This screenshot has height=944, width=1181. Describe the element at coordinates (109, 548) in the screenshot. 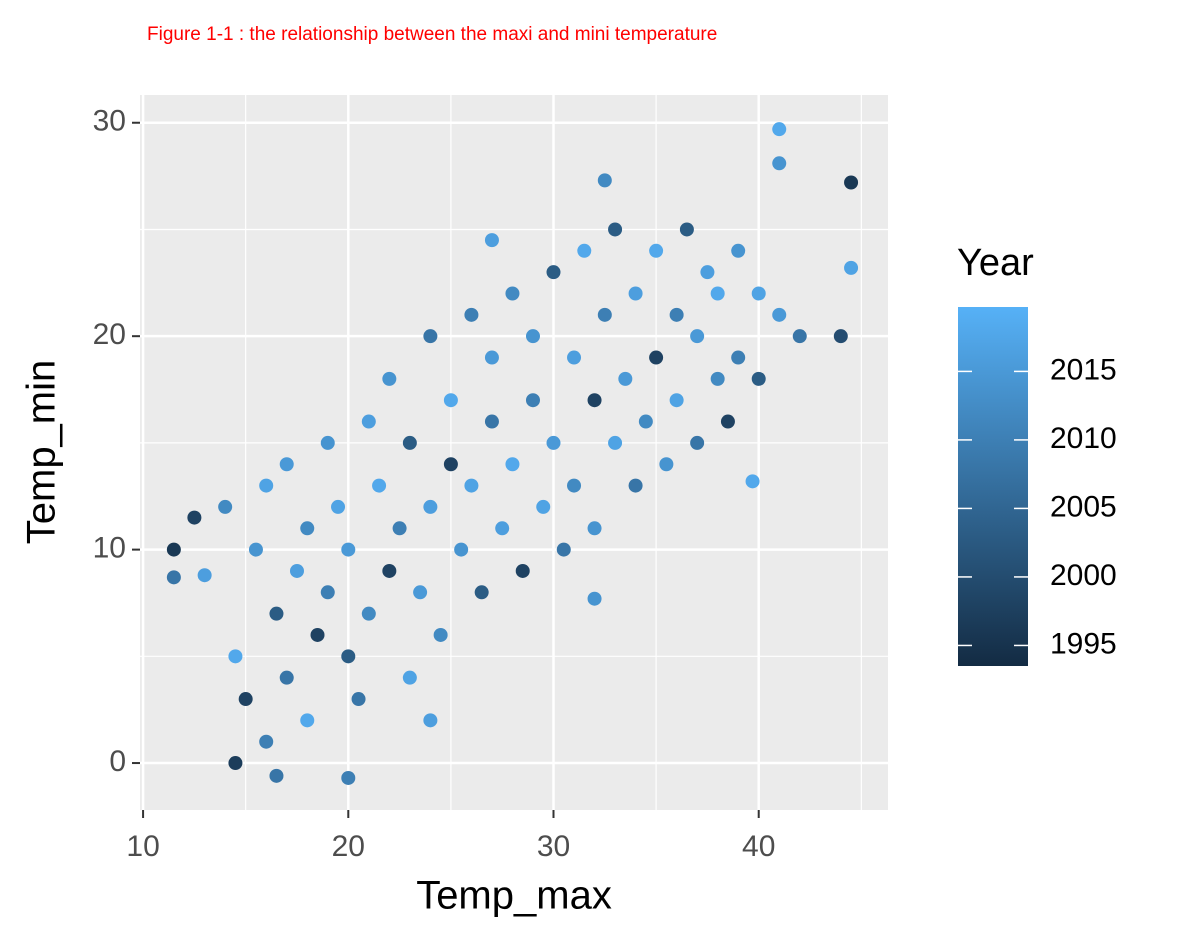

I see `y-tick-label: 10` at that location.